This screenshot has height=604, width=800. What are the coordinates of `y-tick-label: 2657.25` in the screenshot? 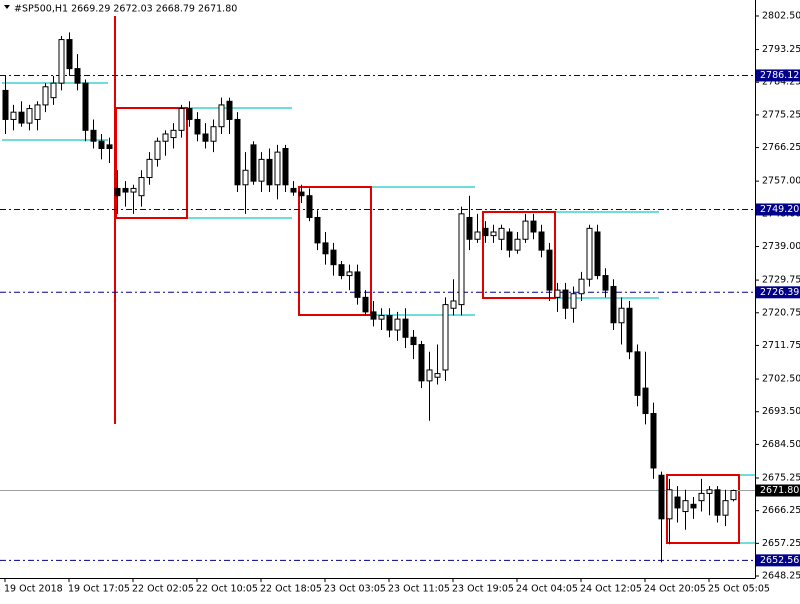 It's located at (781, 543).